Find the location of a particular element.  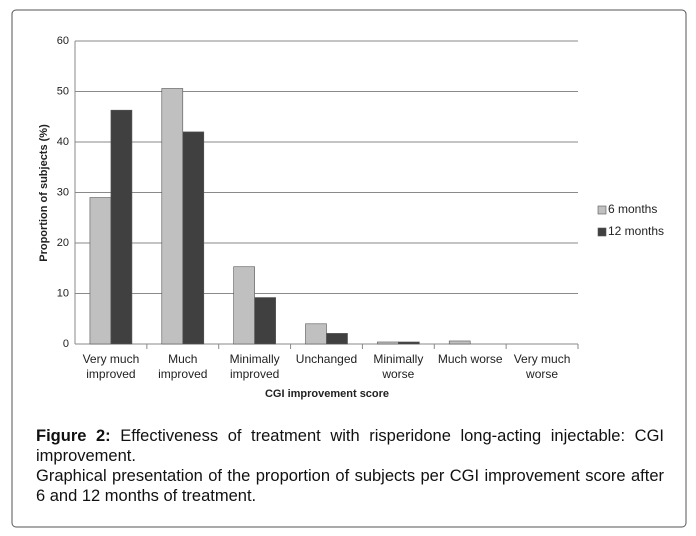

y-tick-label: 0 is located at coordinates (66, 344).